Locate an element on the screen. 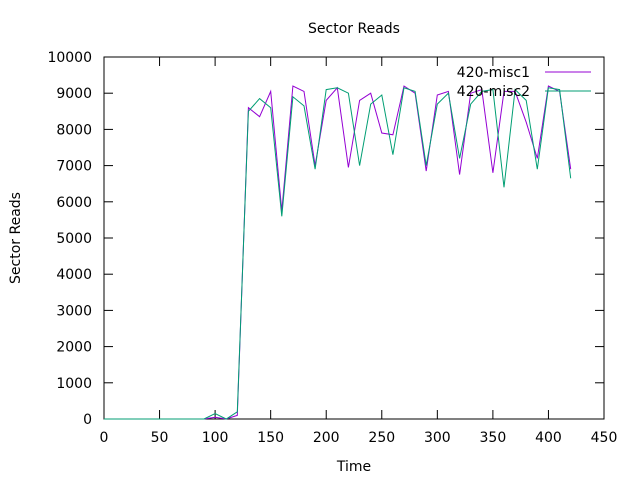 This screenshot has height=480, width=640. x-tick-label: 450 is located at coordinates (604, 438).